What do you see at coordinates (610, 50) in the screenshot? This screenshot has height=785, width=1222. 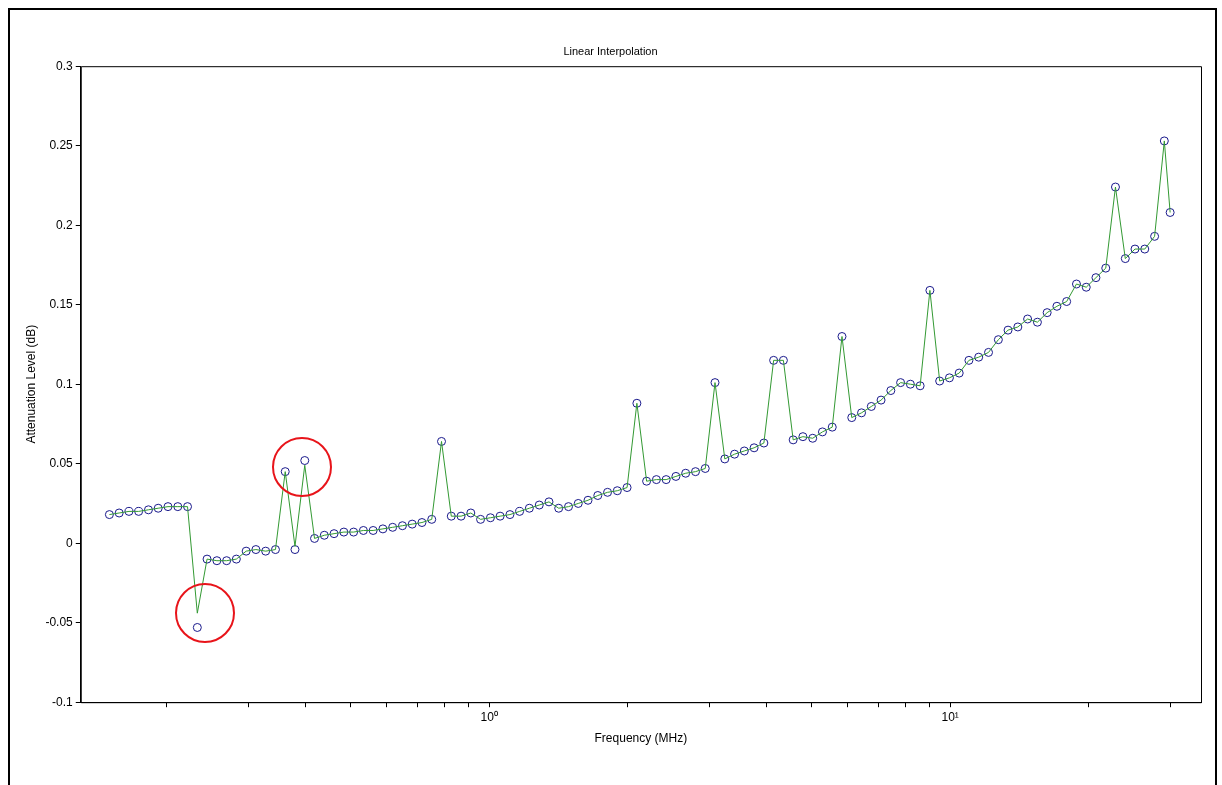 I see `chart-title: Linear Interpolation` at bounding box center [610, 50].